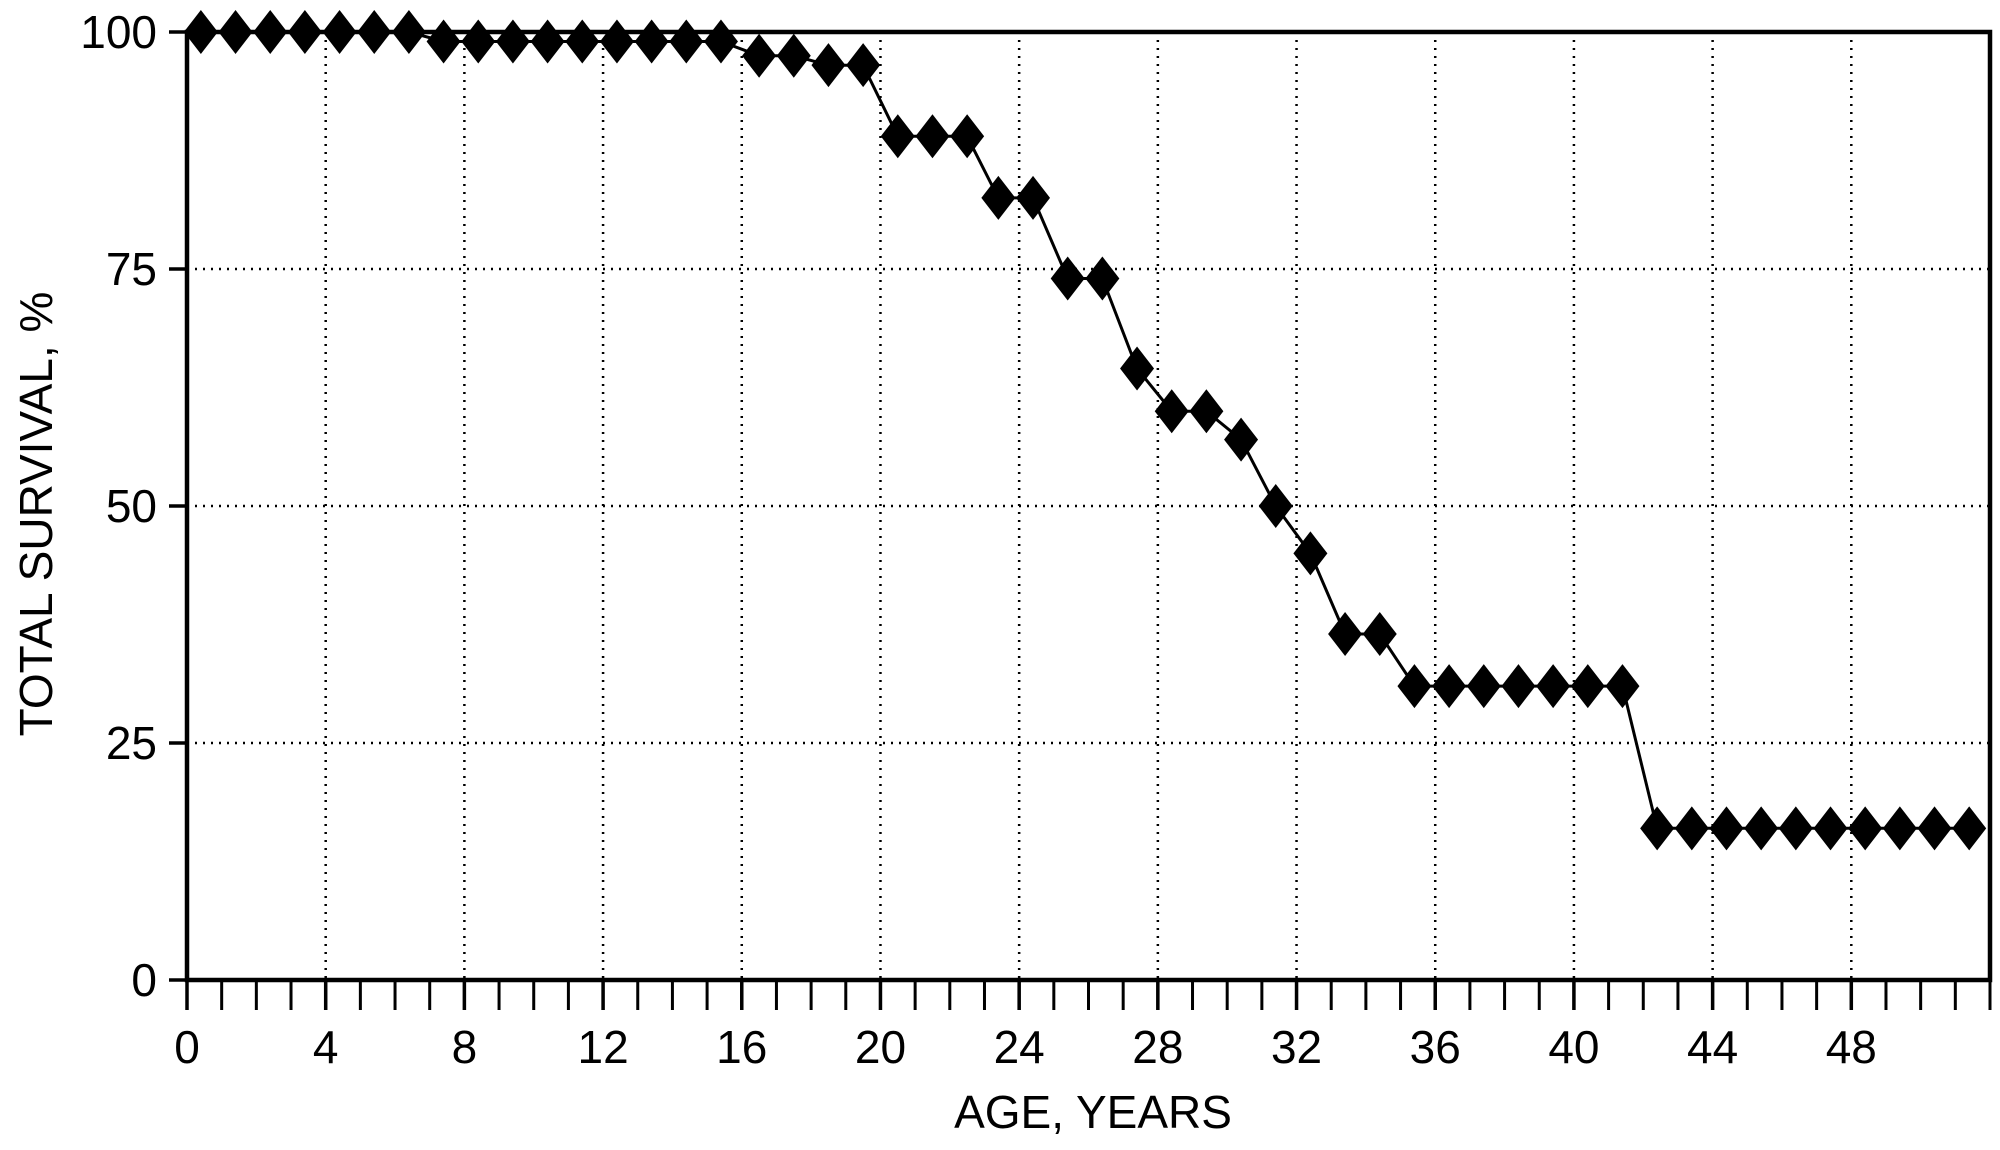 The height and width of the screenshot is (1150, 2000). Describe the element at coordinates (118, 32) in the screenshot. I see `y-tick-label: 100` at that location.